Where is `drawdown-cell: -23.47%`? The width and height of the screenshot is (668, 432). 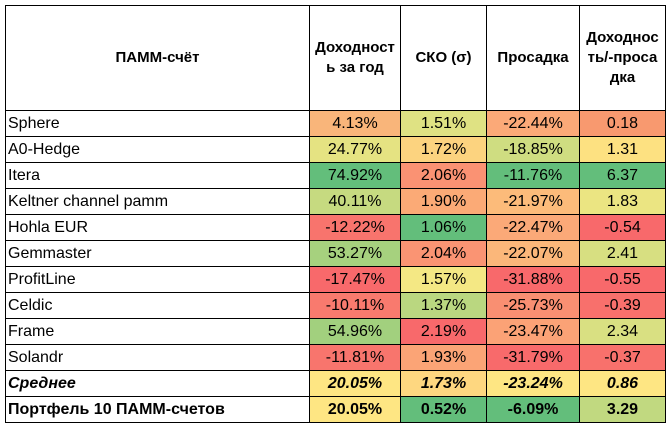
drawdown-cell: -23.47% is located at coordinates (533, 331).